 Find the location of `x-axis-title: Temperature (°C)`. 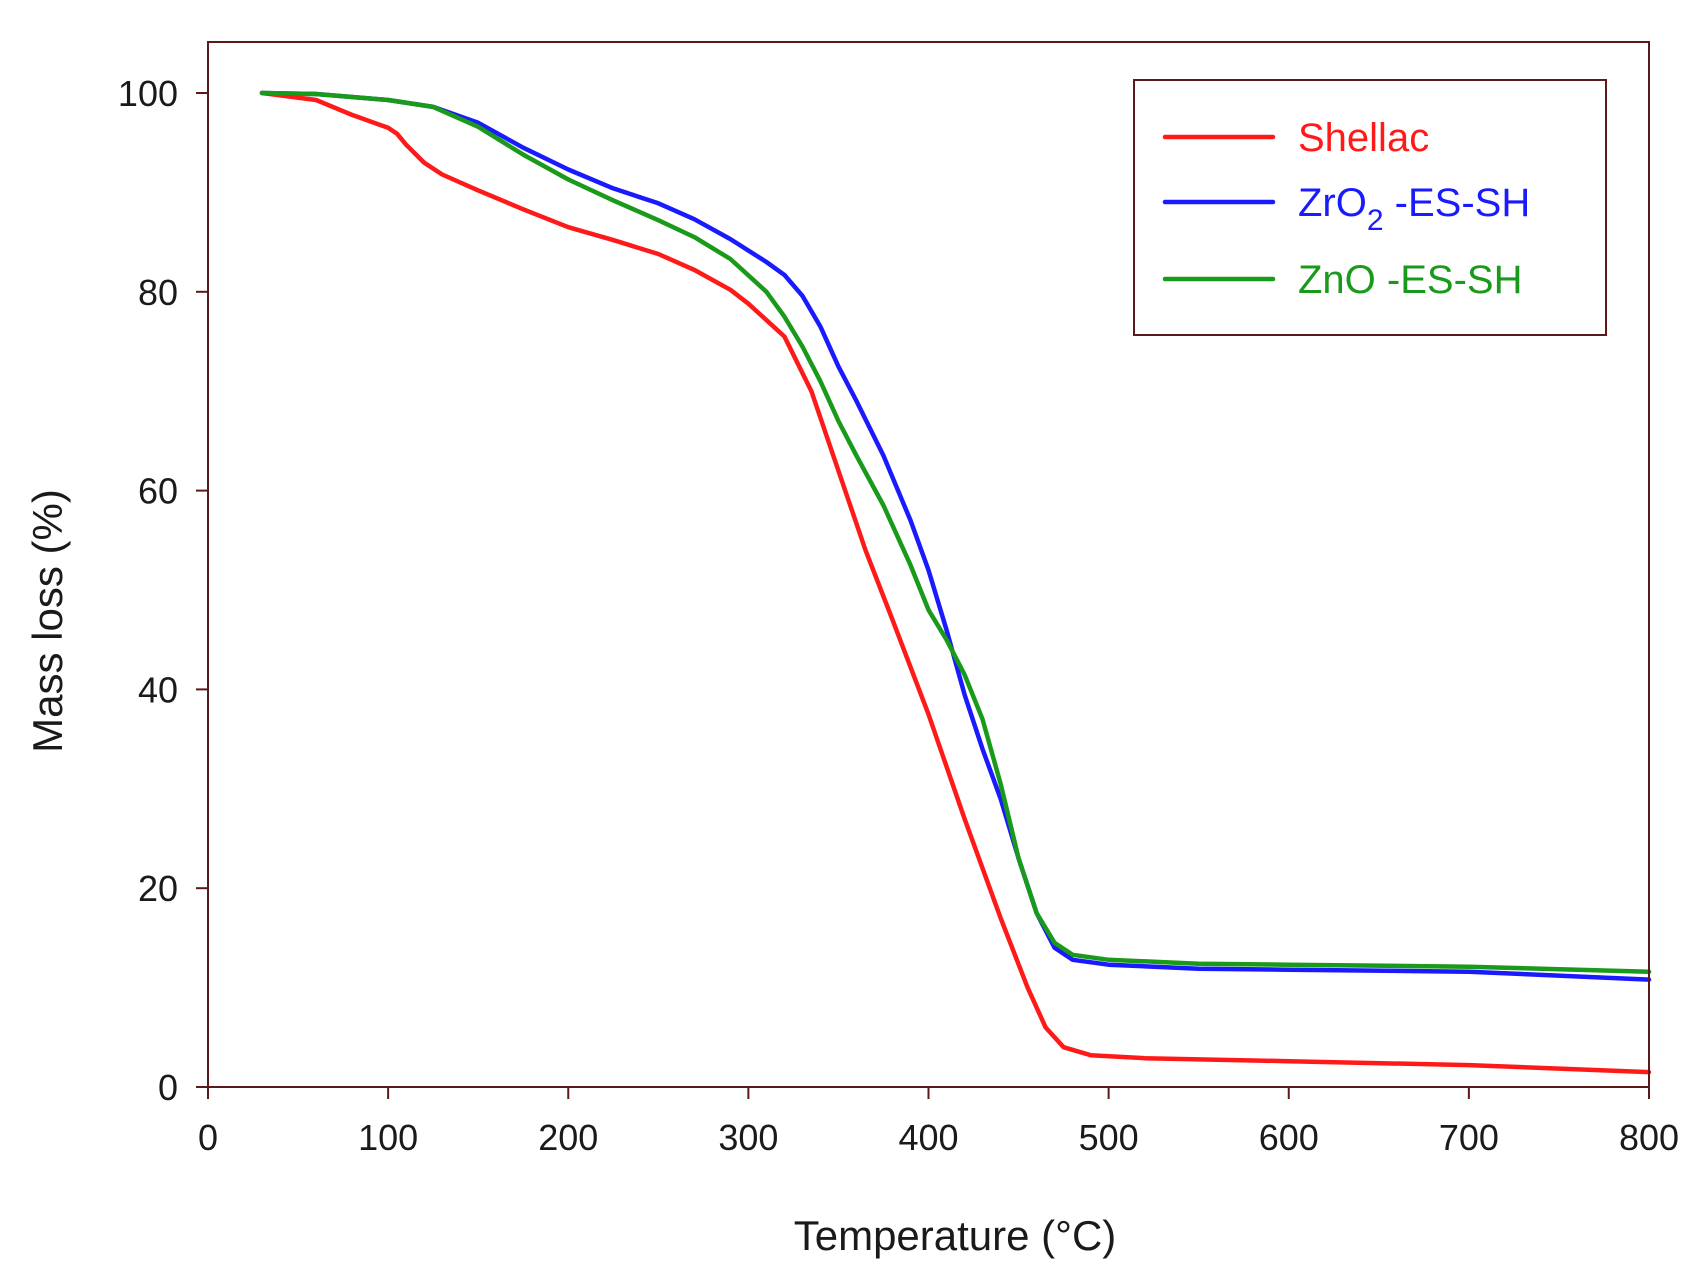

x-axis-title: Temperature (°C) is located at coordinates (955, 1235).